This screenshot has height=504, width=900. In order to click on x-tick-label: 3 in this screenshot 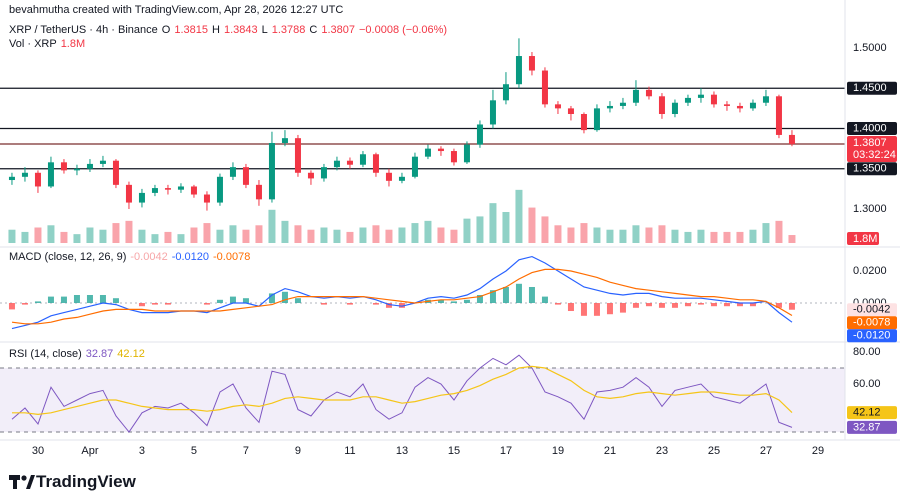, I will do `click(142, 451)`.